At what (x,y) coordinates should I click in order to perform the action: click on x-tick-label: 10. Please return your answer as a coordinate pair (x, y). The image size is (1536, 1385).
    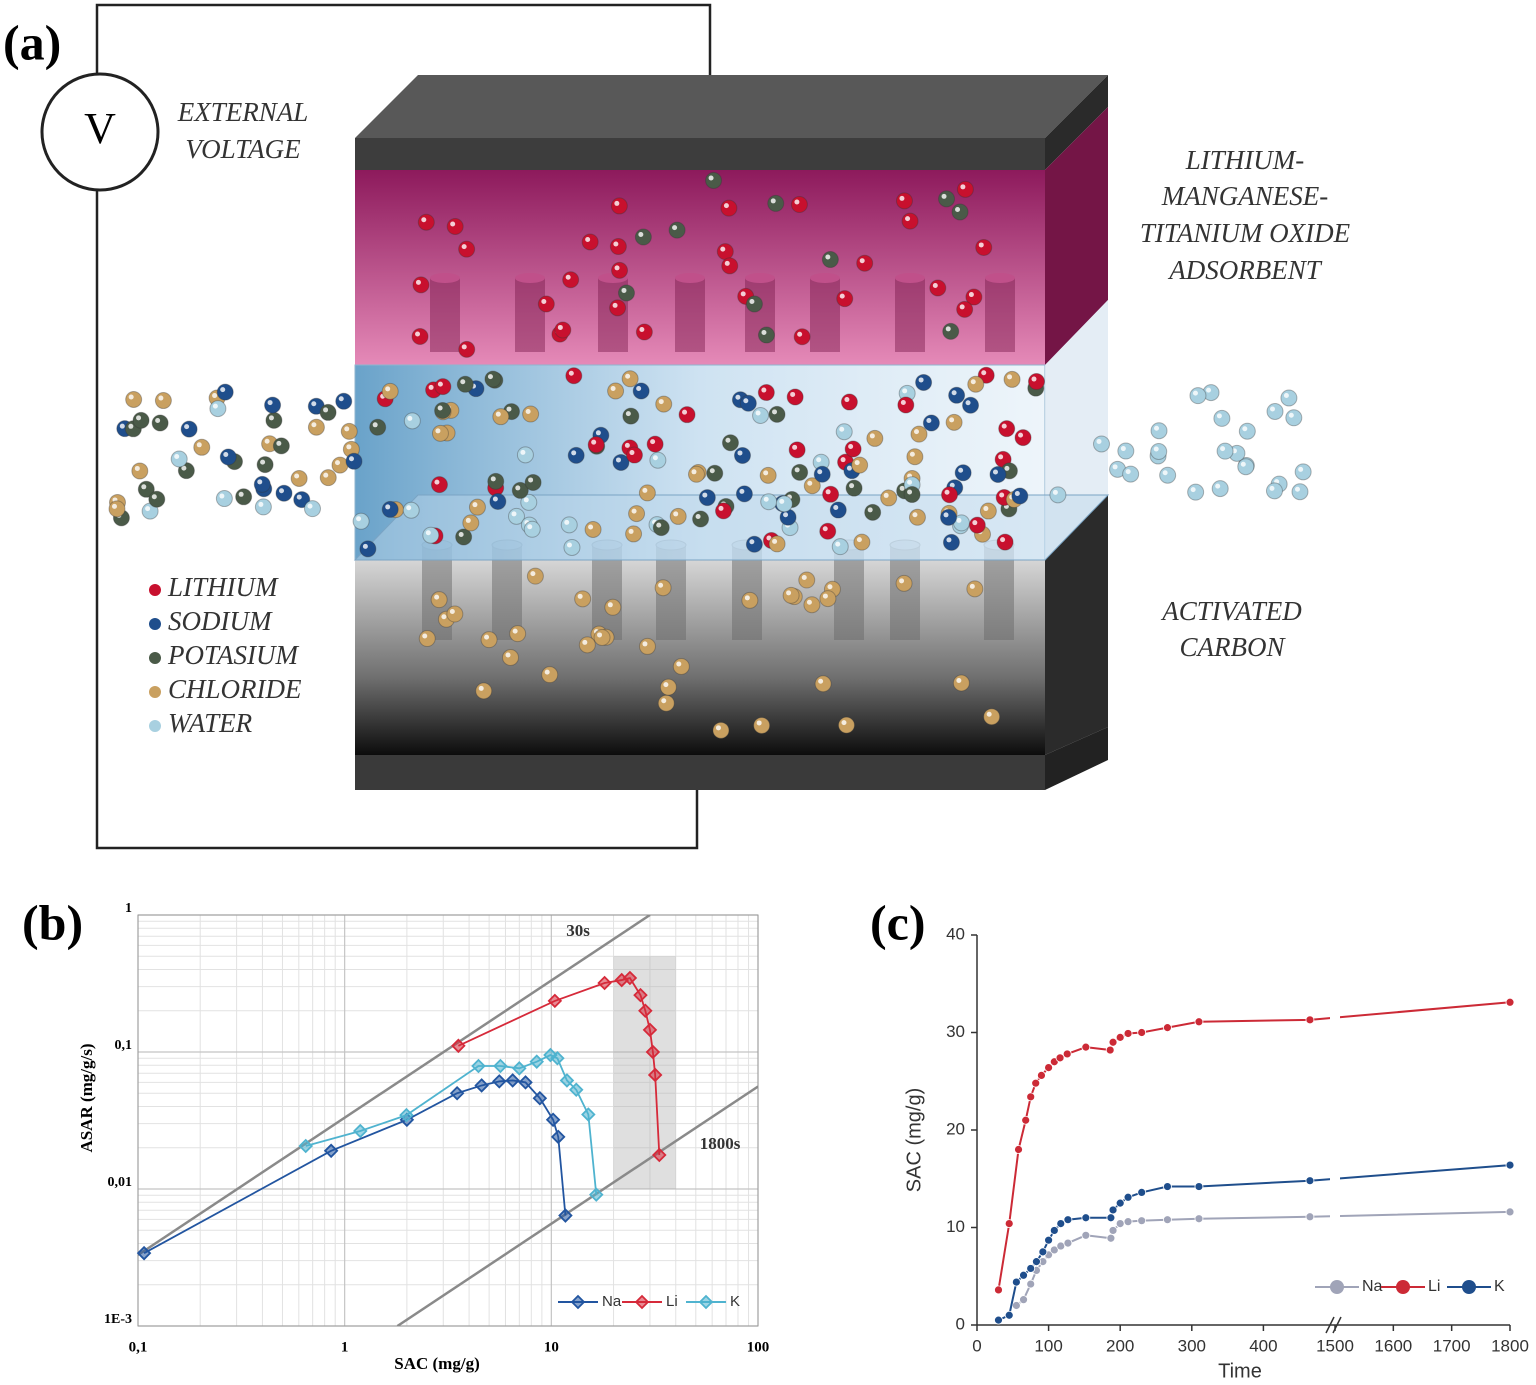
    Looking at the image, I should click on (551, 1347).